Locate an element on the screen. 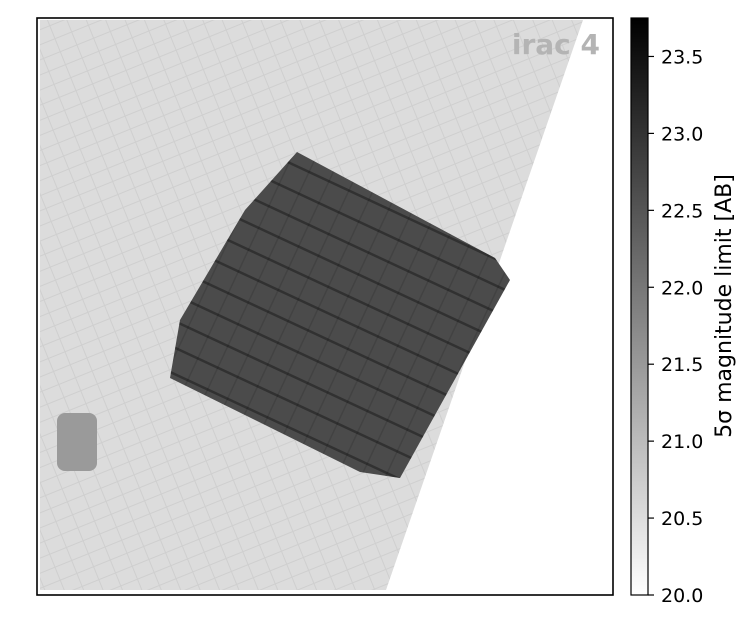  panel-label: irac 4 is located at coordinates (556, 44).